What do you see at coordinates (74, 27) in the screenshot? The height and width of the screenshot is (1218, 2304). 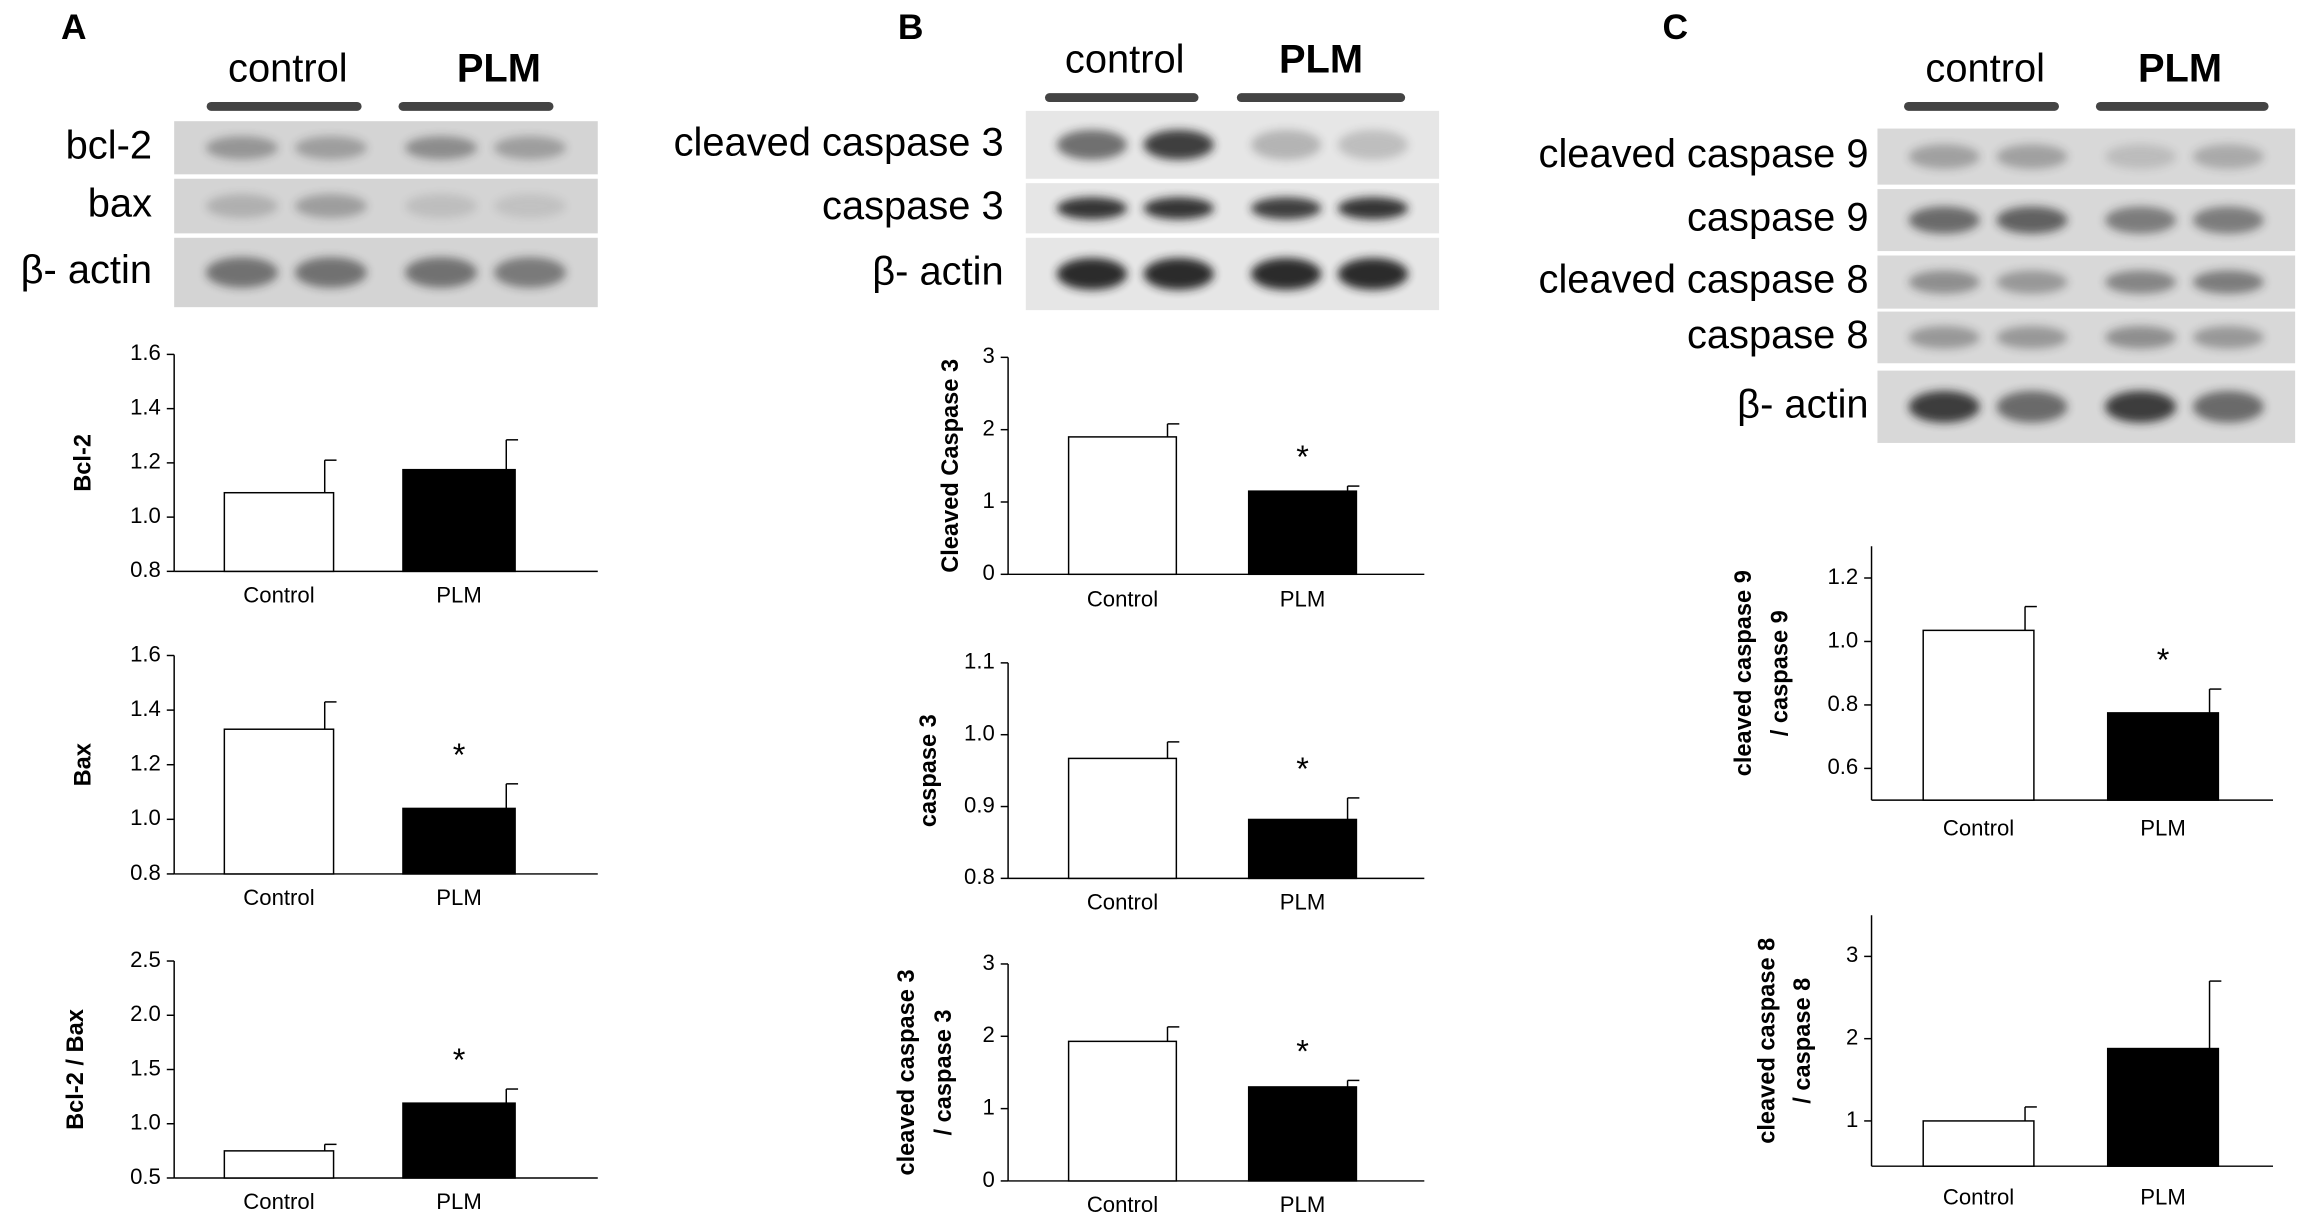 I see `panel-label: A` at bounding box center [74, 27].